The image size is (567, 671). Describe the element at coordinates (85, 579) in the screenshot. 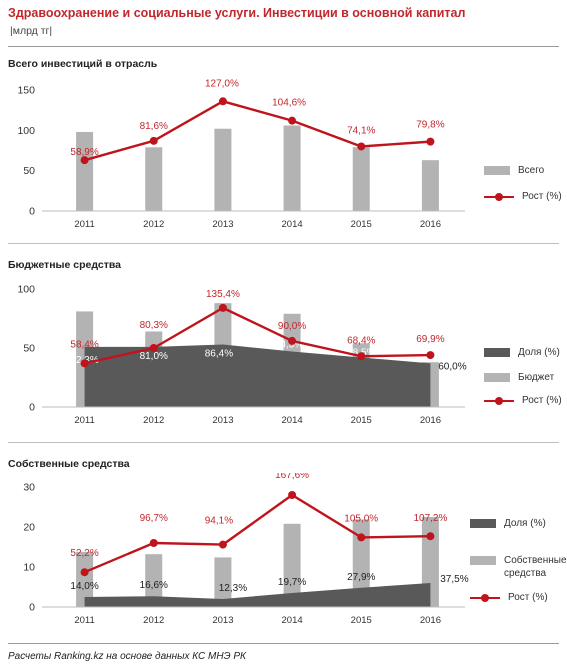

I see `bar-2011` at that location.